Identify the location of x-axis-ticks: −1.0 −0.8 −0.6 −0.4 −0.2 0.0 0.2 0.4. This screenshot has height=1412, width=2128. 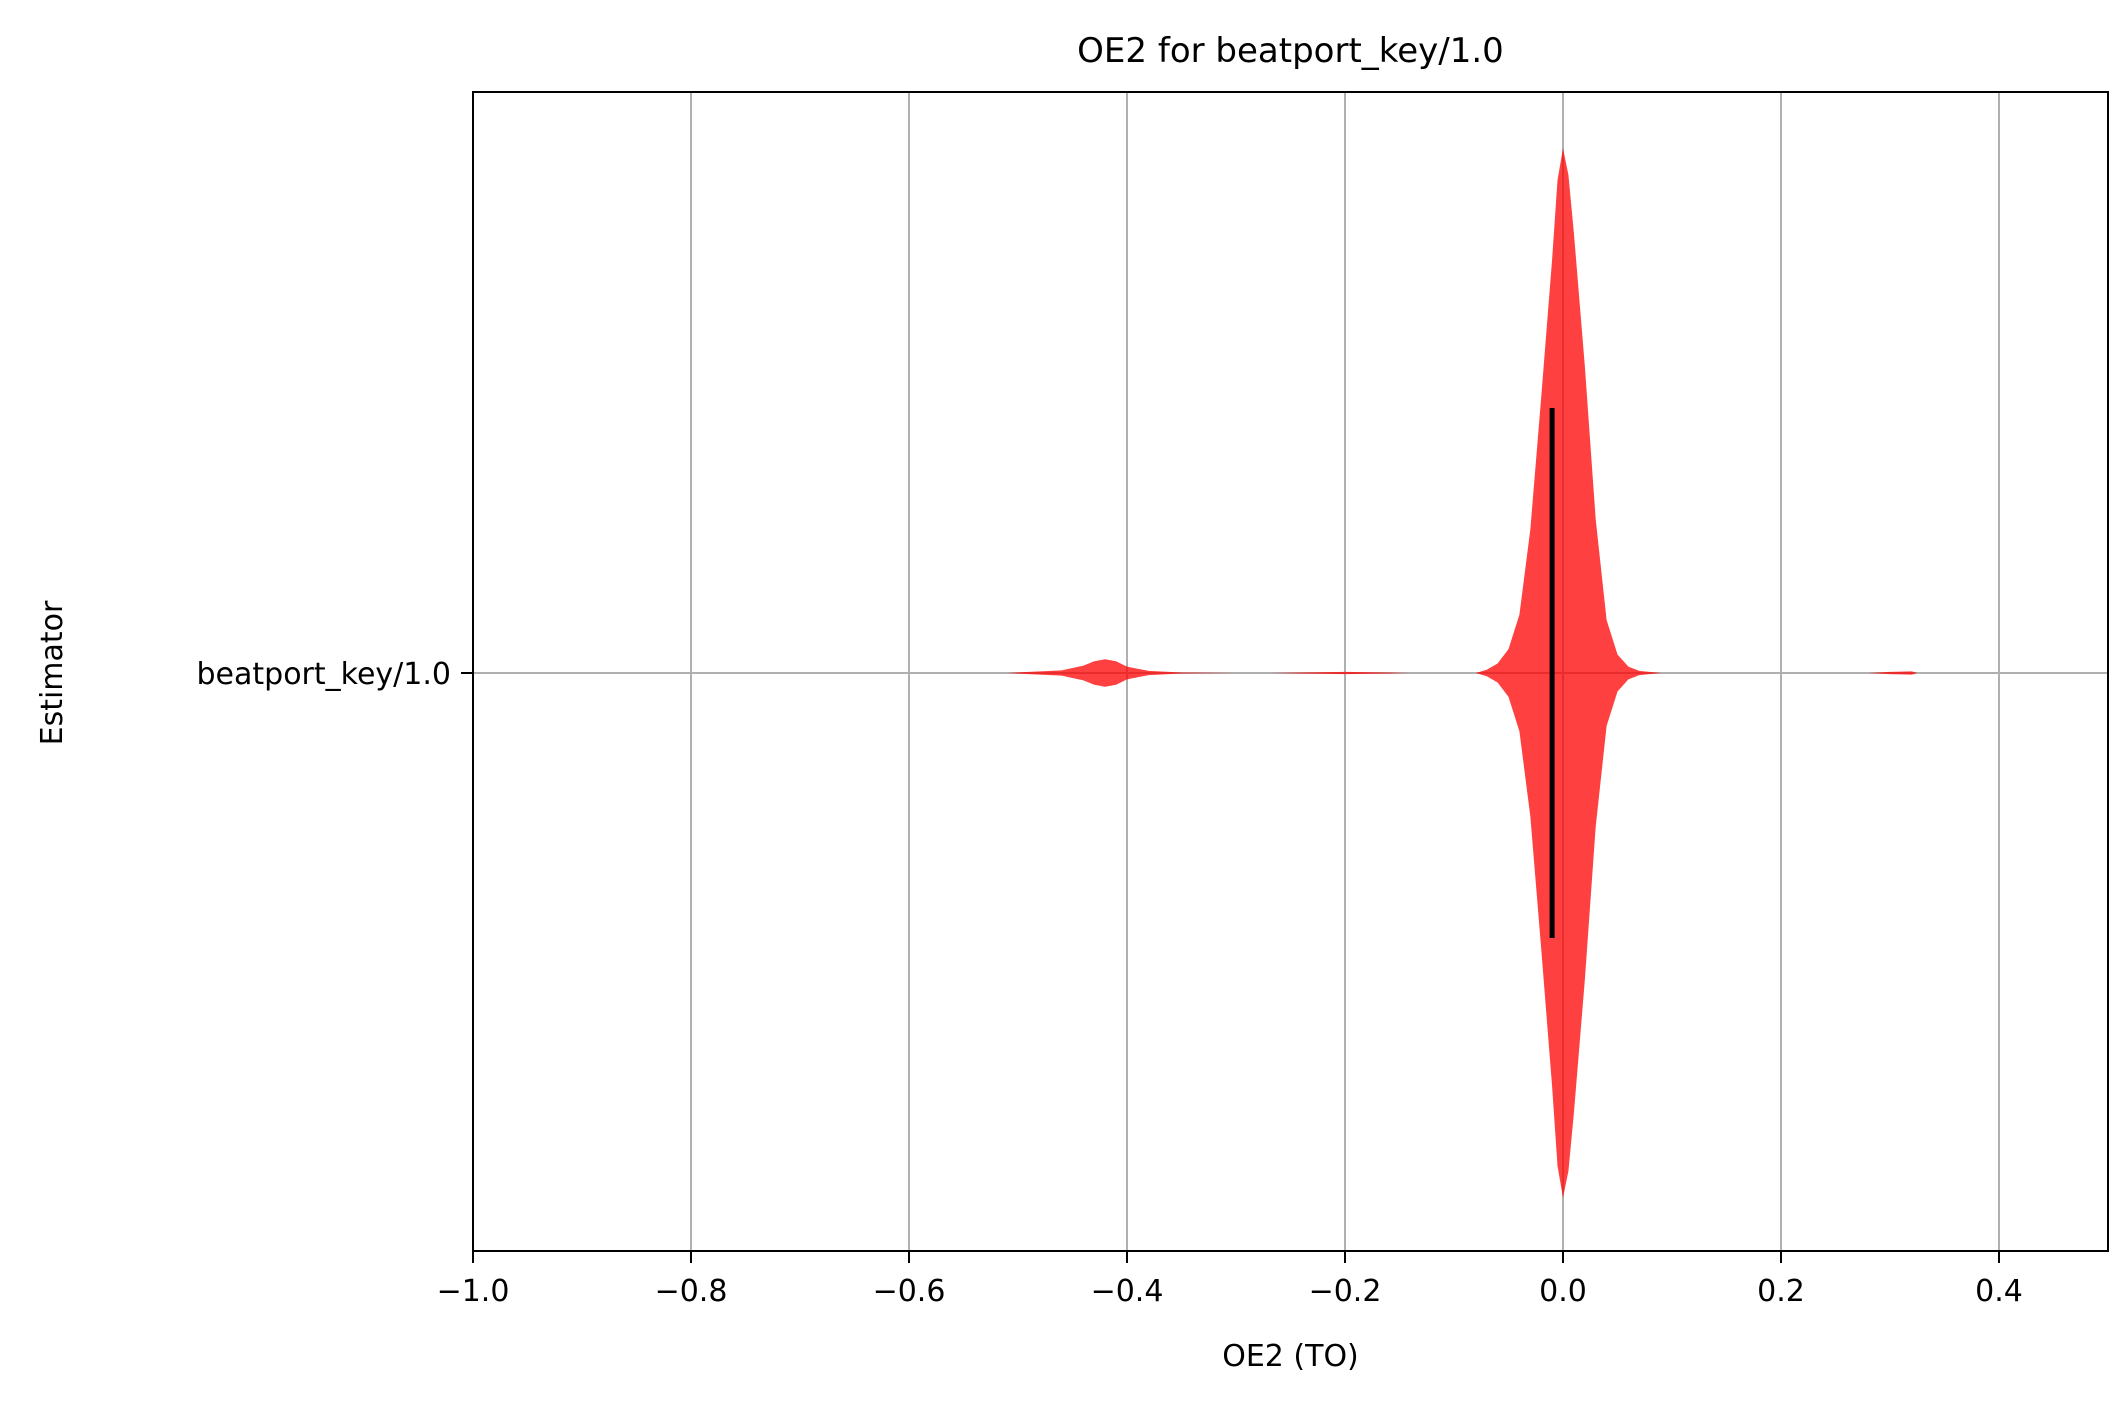
(1230, 1280).